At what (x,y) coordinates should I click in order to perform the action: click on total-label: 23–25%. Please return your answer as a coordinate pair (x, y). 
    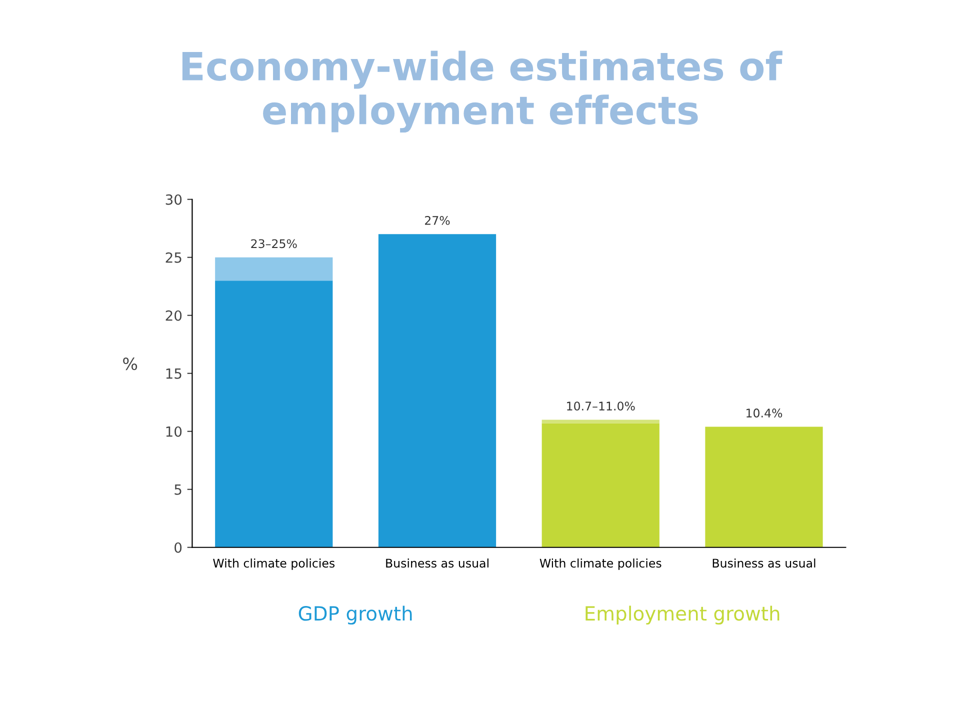
    Looking at the image, I should click on (274, 243).